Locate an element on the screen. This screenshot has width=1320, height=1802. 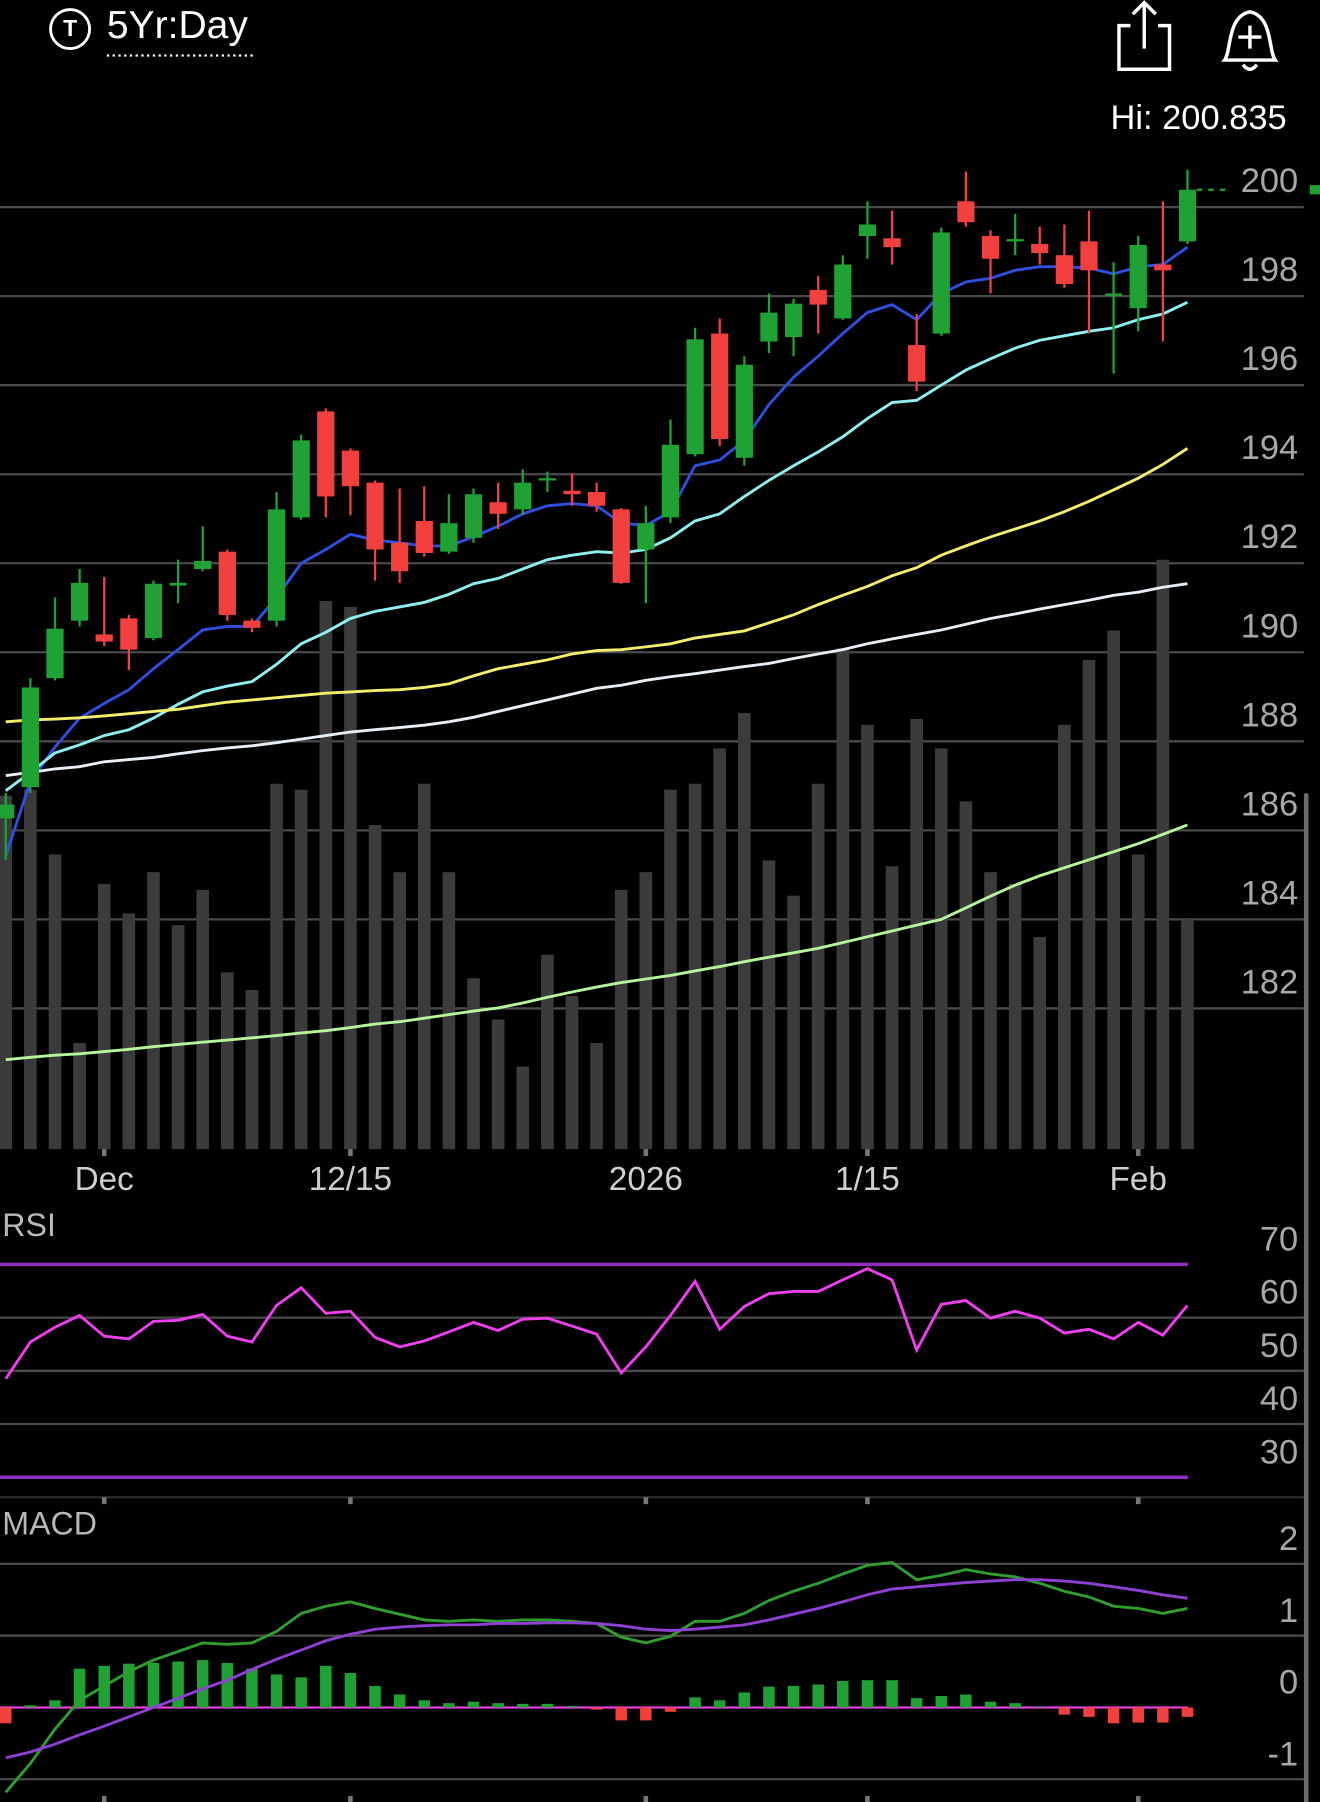
y-tick-label: 1 is located at coordinates (1288, 1611).